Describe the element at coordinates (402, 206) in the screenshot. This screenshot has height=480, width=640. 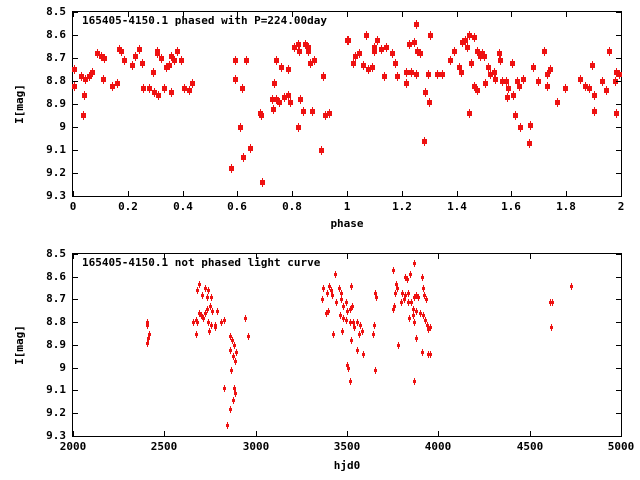
I see `x-tick-label: 1.2` at that location.